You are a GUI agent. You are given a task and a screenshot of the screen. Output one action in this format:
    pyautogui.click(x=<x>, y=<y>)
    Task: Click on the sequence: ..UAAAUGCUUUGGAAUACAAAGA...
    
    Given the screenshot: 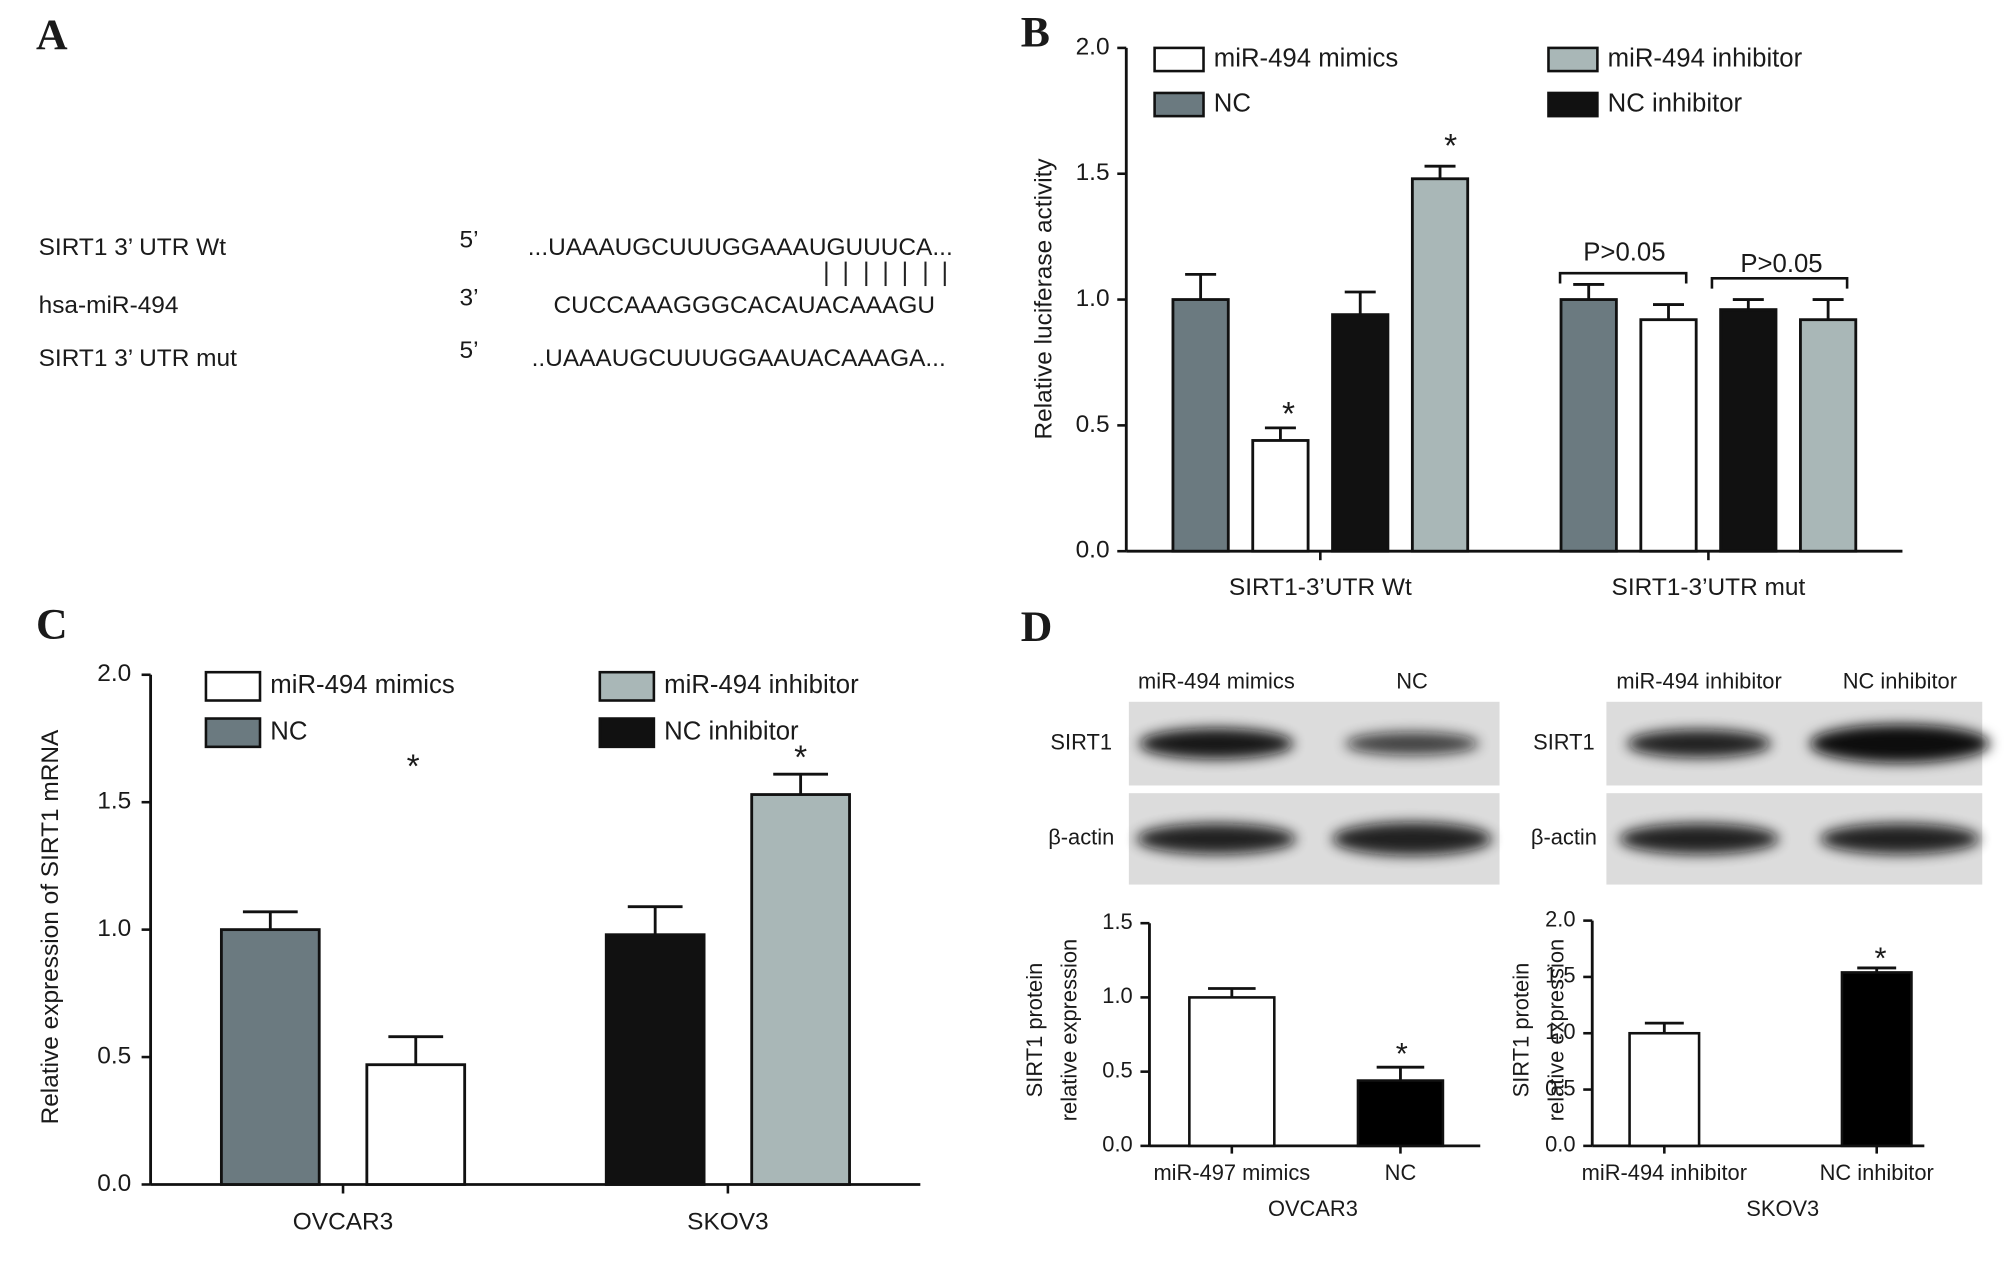 What is the action you would take?
    pyautogui.click(x=739, y=358)
    